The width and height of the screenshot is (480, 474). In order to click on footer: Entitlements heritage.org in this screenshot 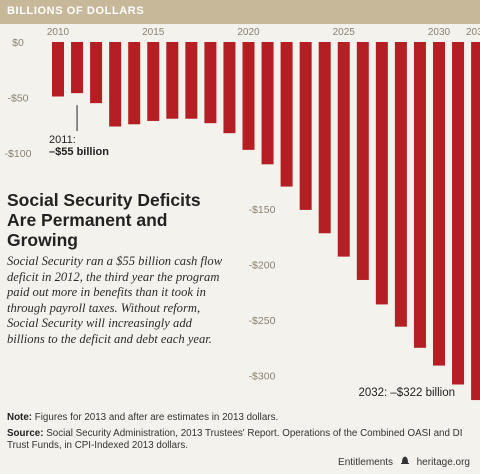, I will do `click(404, 461)`.